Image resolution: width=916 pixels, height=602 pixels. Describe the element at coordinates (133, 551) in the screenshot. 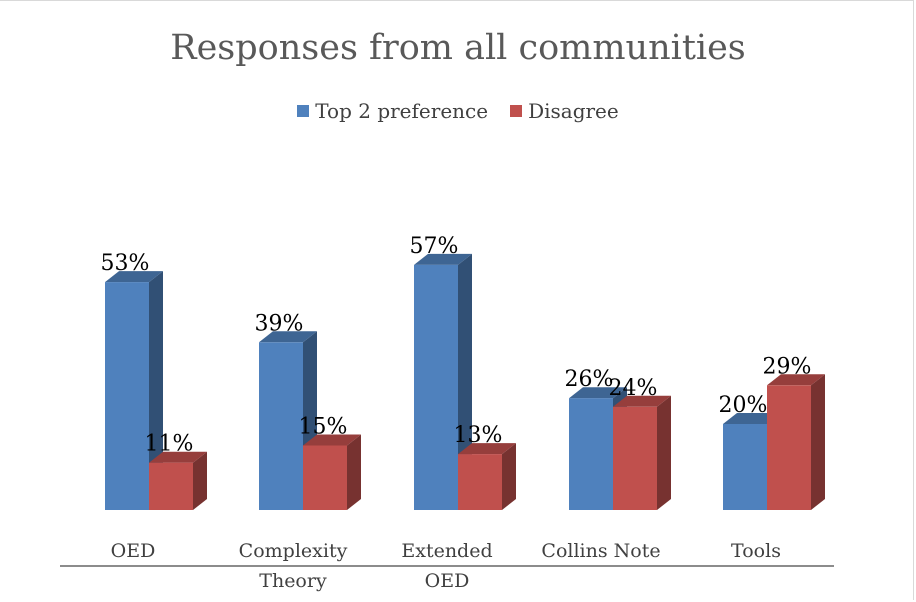

I see `category-label-1-1: OED` at that location.